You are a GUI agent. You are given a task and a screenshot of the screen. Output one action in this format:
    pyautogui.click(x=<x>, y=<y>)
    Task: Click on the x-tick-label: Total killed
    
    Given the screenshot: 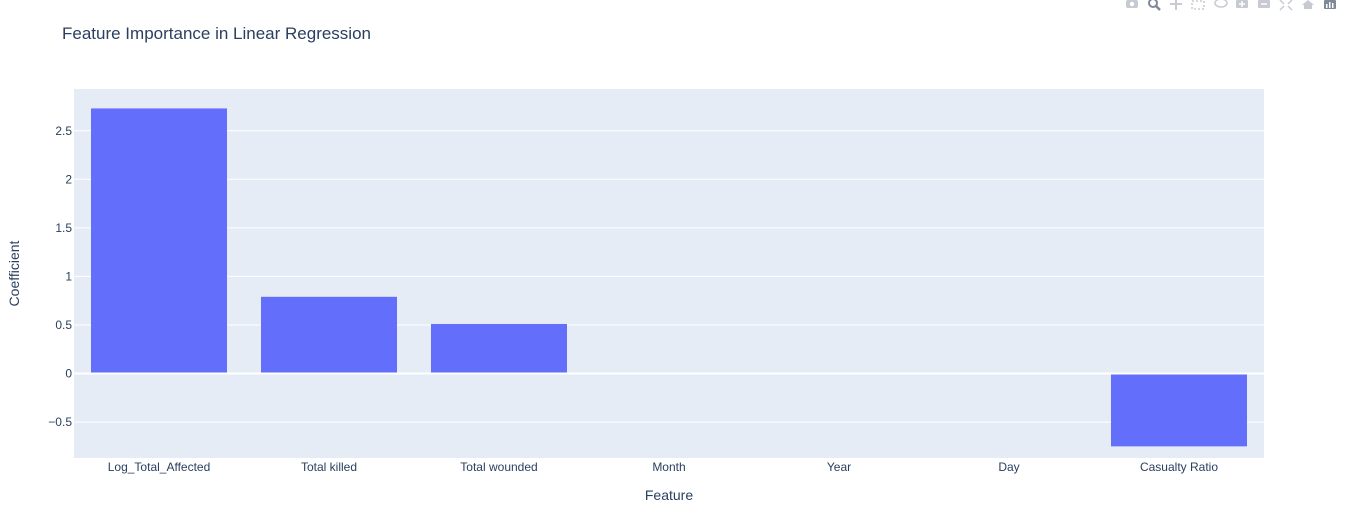 What is the action you would take?
    pyautogui.click(x=329, y=467)
    